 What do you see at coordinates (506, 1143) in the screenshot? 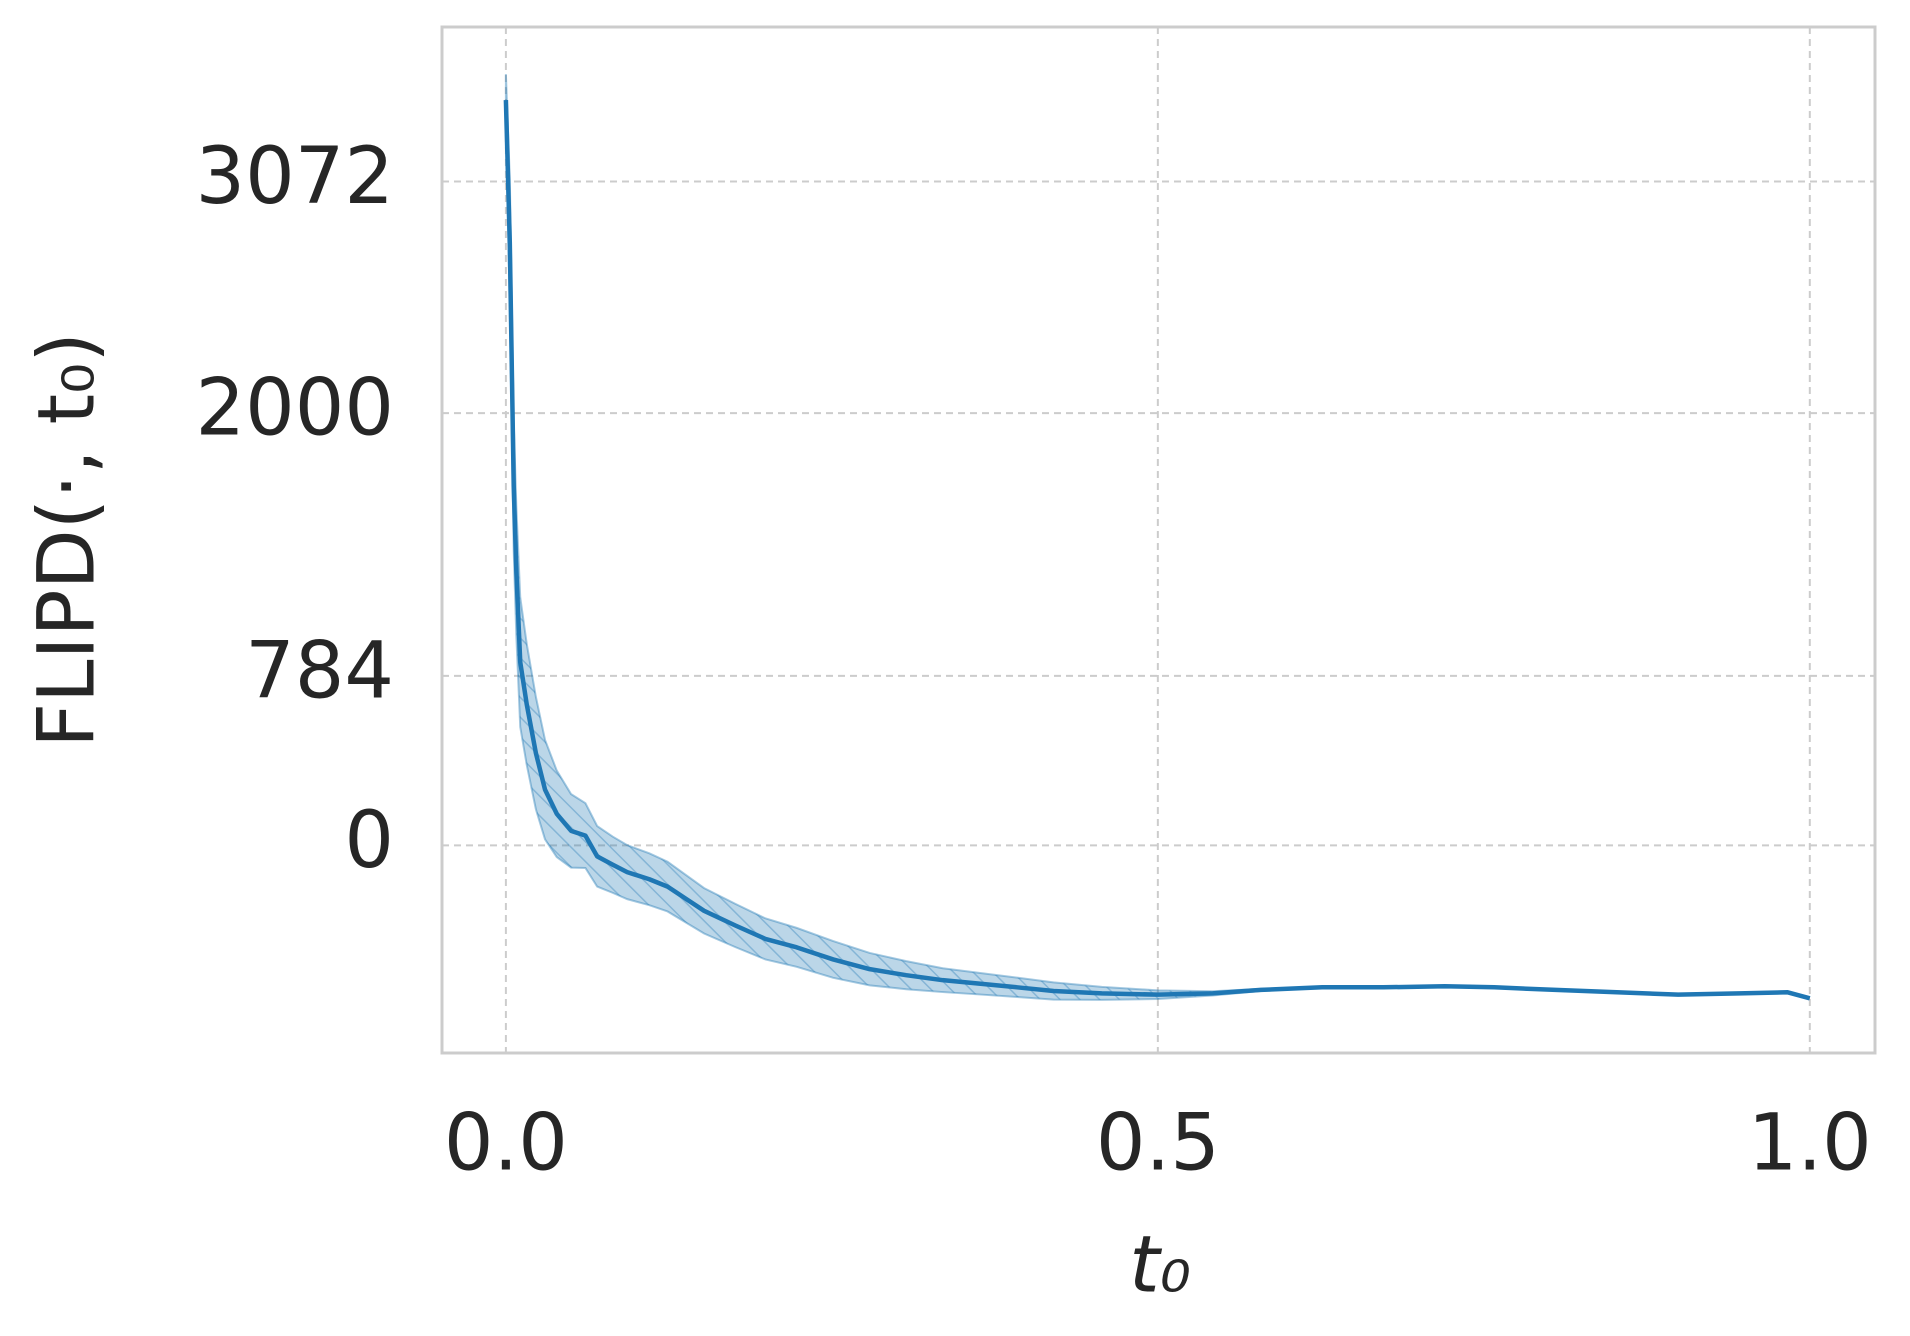
I see `x-tick-label: 0.0` at bounding box center [506, 1143].